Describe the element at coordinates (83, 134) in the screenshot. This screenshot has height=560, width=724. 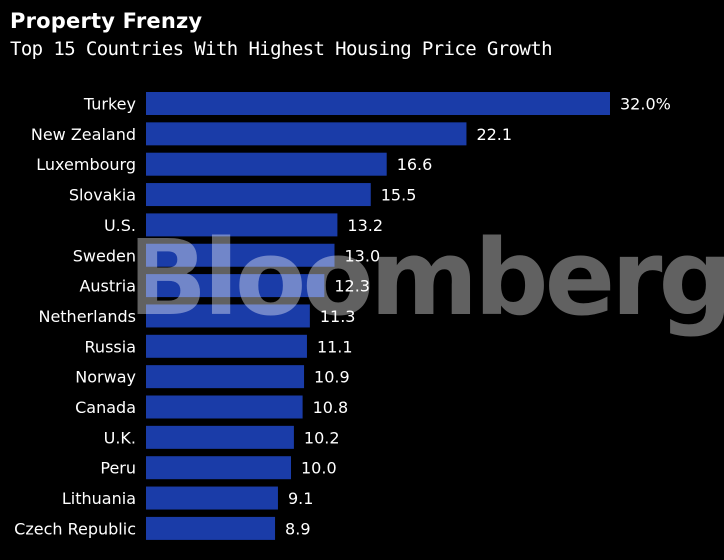
I see `category-label-new-zealand: New Zealand` at that location.